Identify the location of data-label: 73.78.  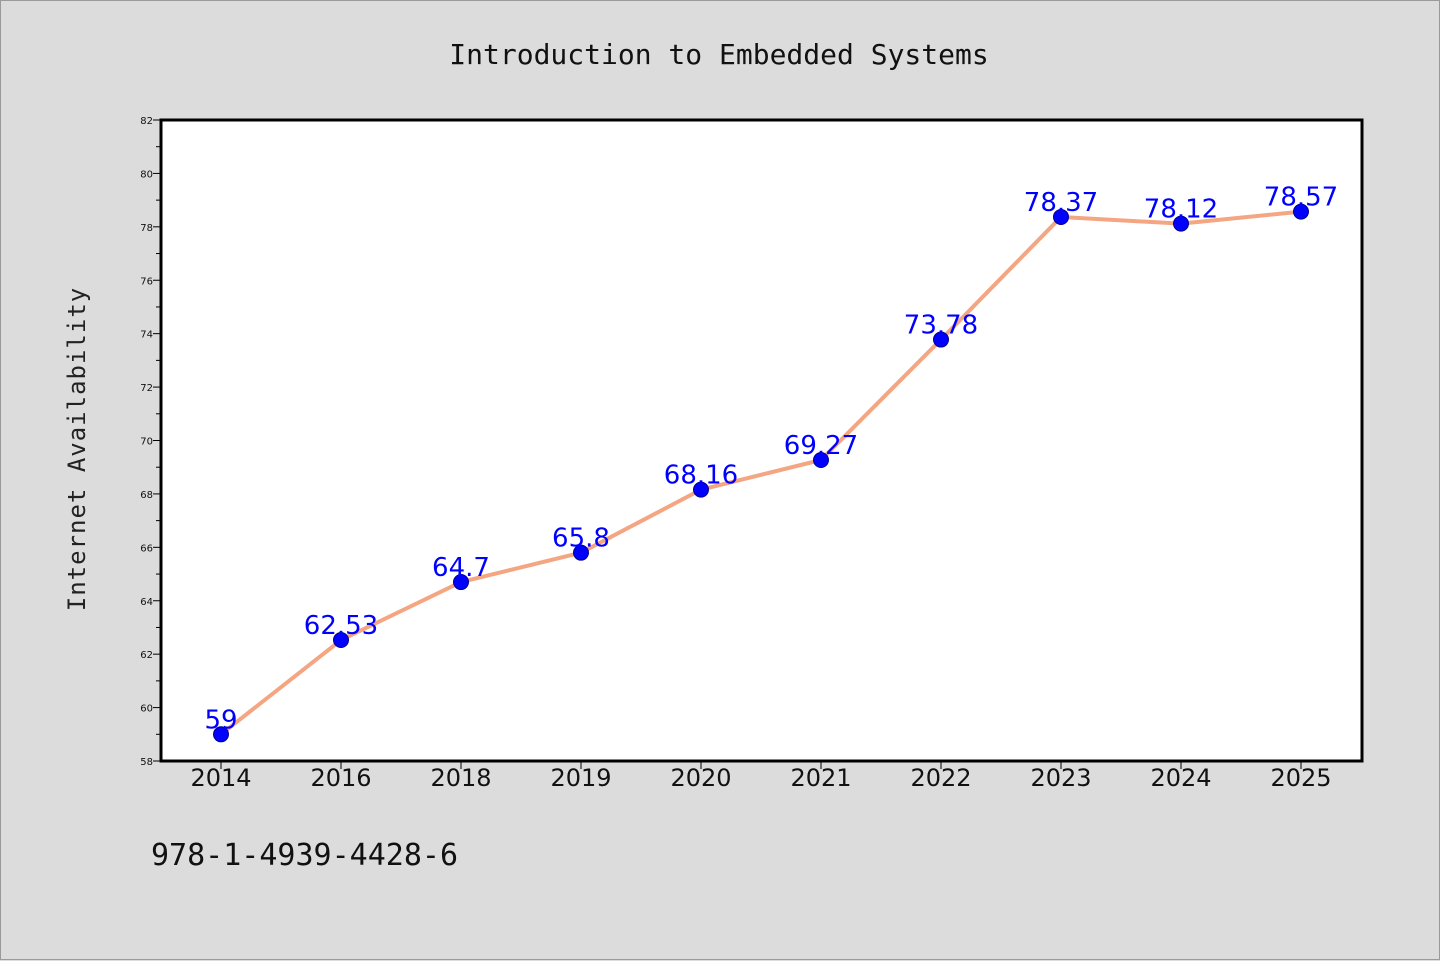
(941, 326).